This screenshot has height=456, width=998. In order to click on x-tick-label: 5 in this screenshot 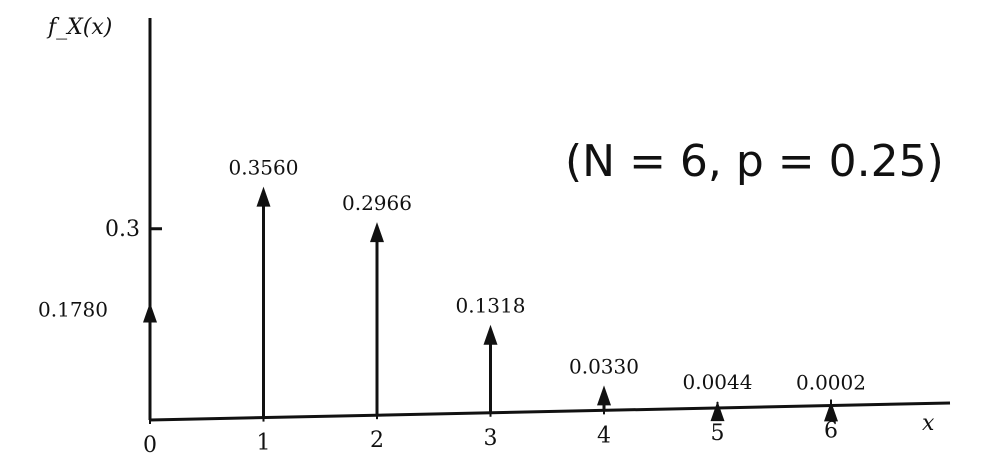, I will do `click(718, 433)`.